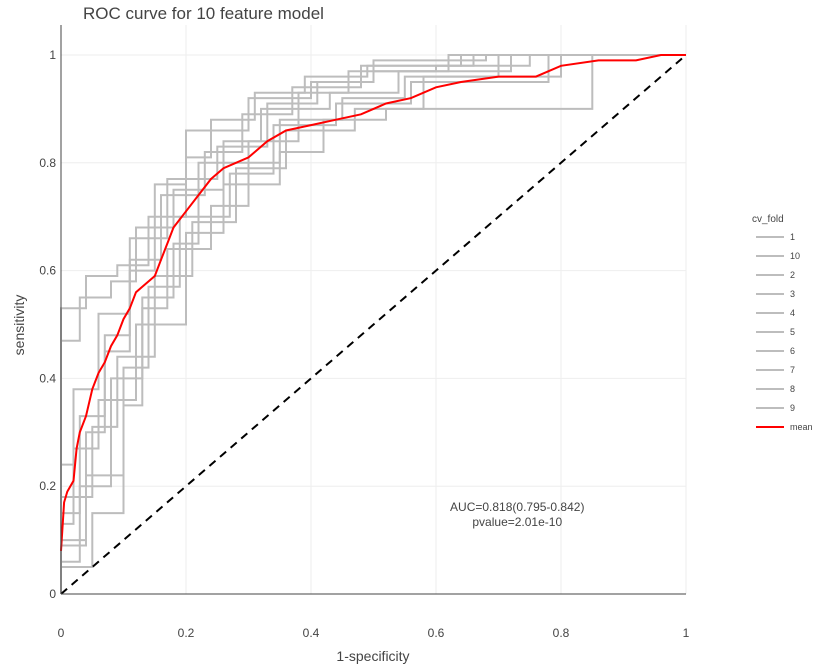 Image resolution: width=831 pixels, height=664 pixels. What do you see at coordinates (768, 219) in the screenshot?
I see `legend-title: cv_fold` at bounding box center [768, 219].